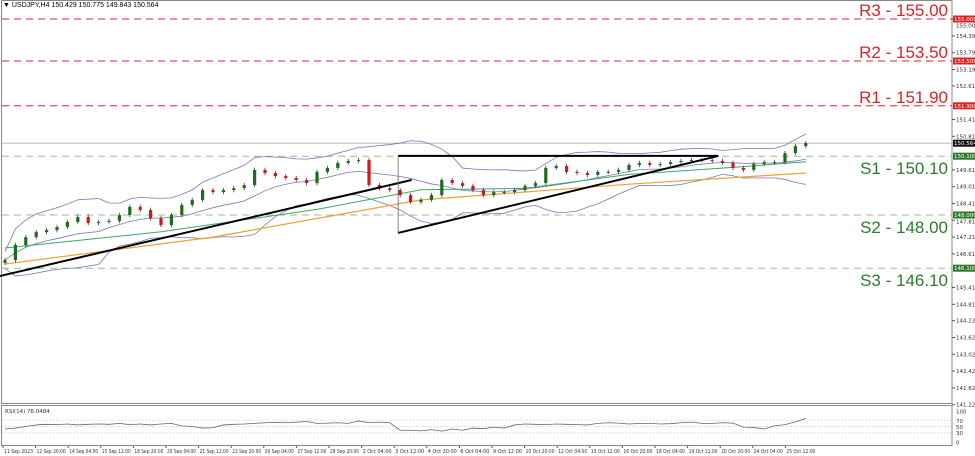  What do you see at coordinates (965, 322) in the screenshot?
I see `y-tick-label: 144.225` at bounding box center [965, 322].